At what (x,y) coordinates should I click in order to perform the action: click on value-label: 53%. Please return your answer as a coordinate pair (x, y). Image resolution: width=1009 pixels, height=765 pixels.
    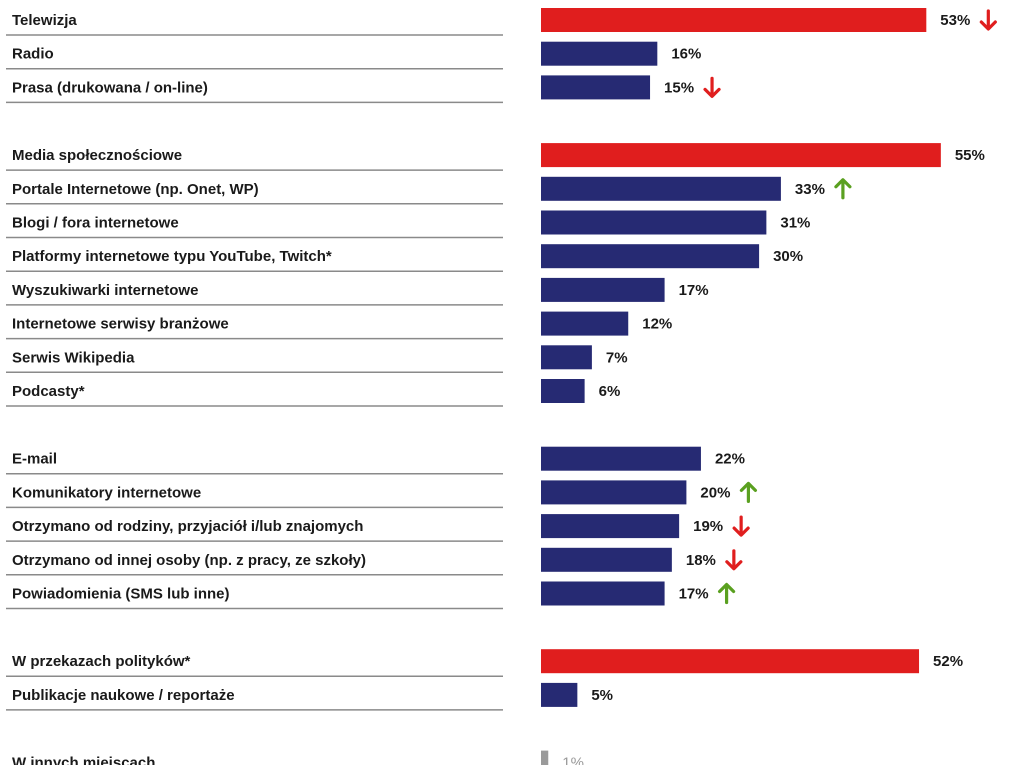
    Looking at the image, I should click on (955, 20).